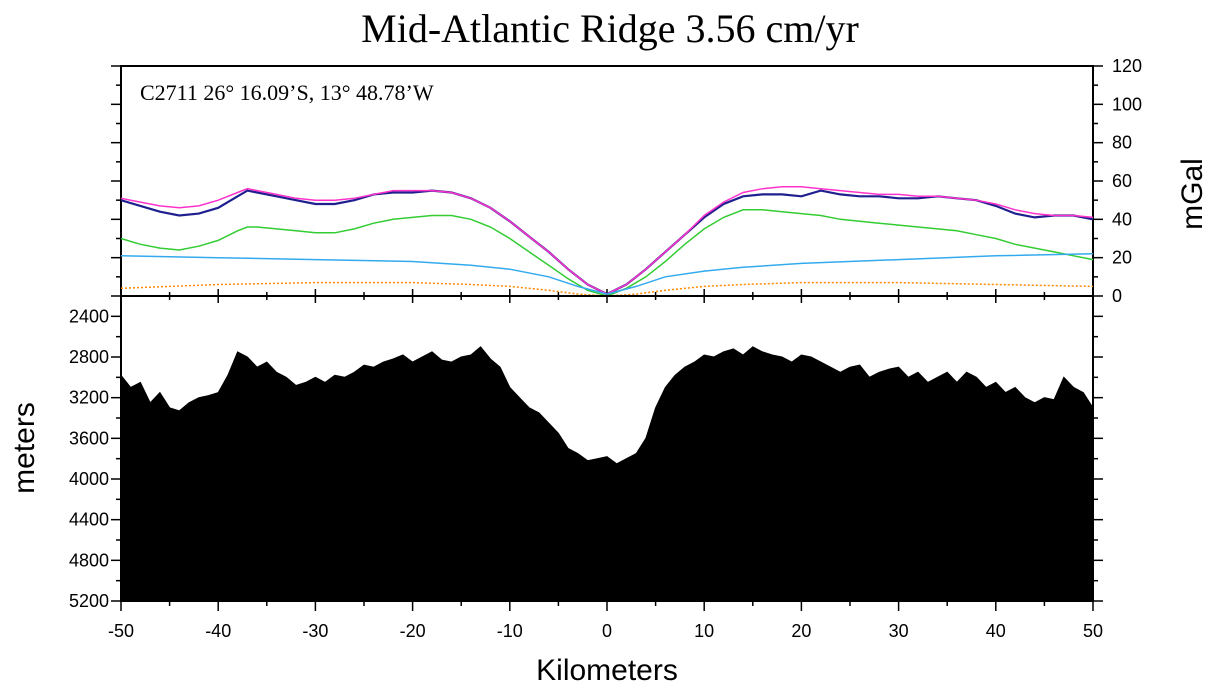  I want to click on bathymetry-y-tick-label: 2800, so click(89, 357).